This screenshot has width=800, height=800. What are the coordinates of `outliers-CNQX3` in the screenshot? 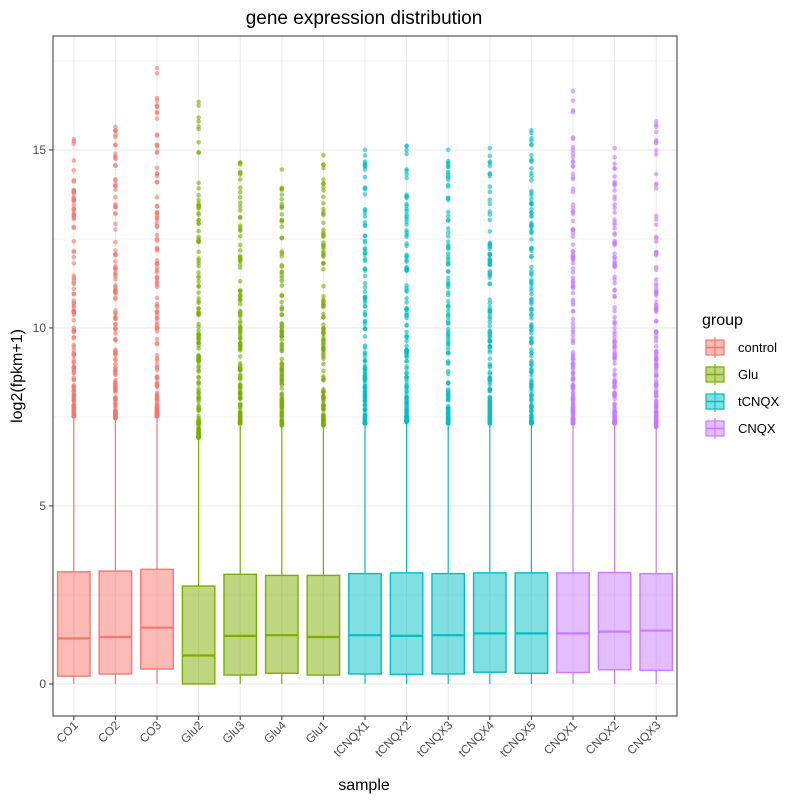 It's located at (656, 274).